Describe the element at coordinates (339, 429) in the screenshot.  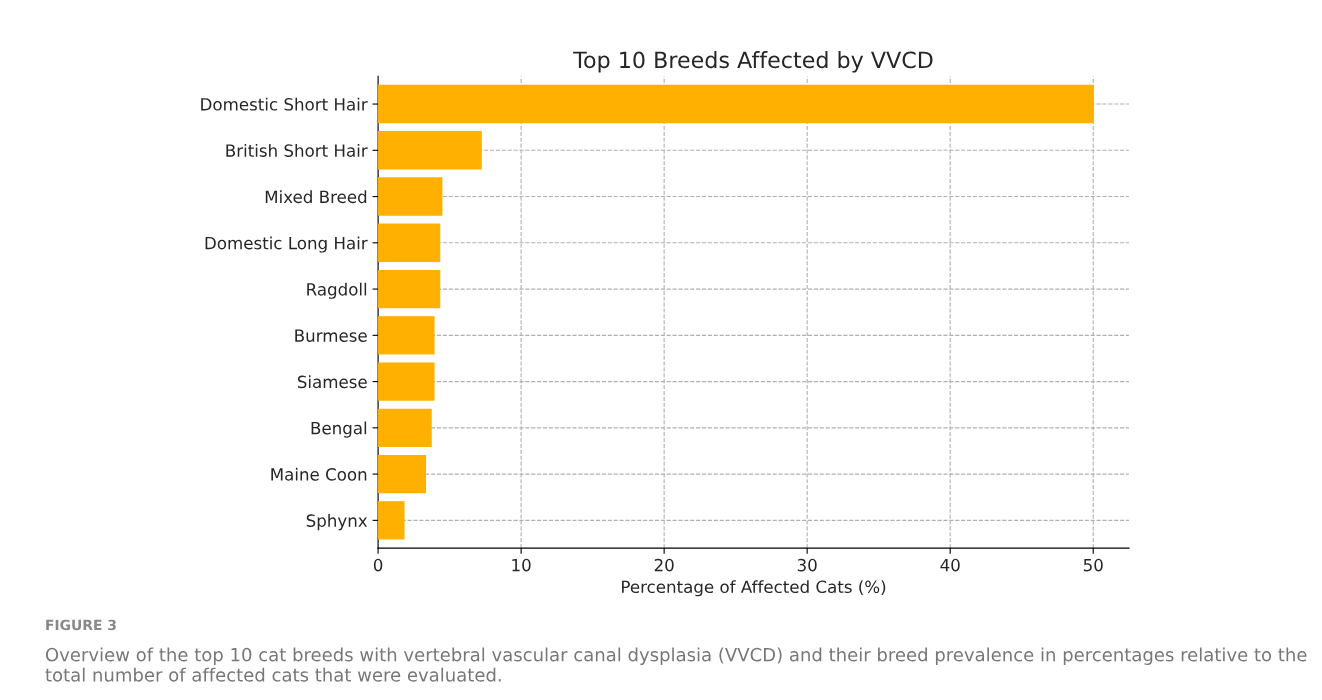
I see `y-tick-label: Bengal` at that location.